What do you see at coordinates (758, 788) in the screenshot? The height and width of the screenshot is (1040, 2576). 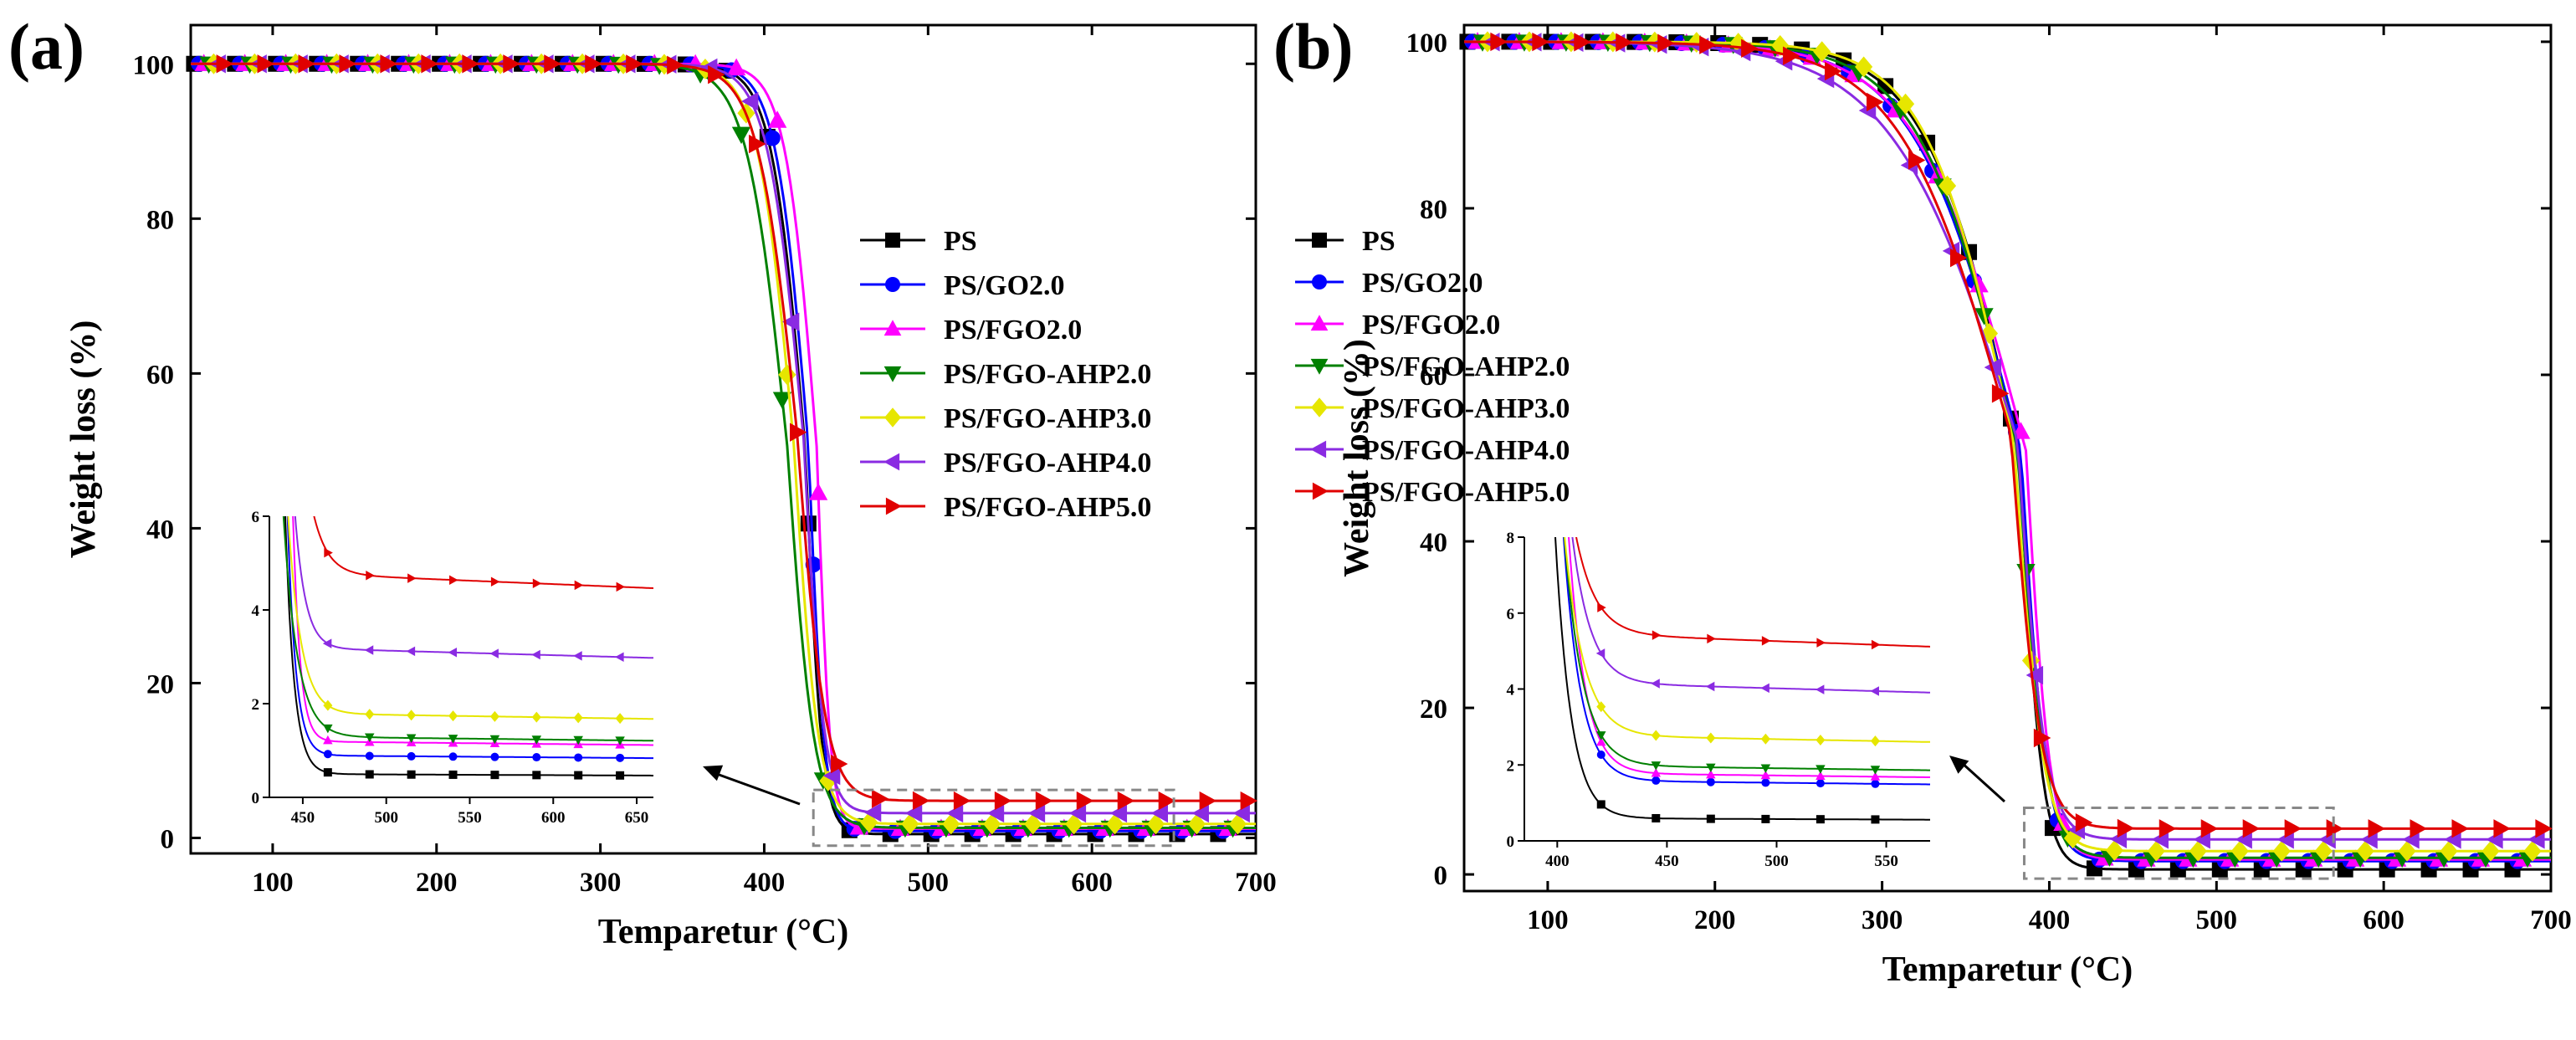 I see `zoom-arrow` at bounding box center [758, 788].